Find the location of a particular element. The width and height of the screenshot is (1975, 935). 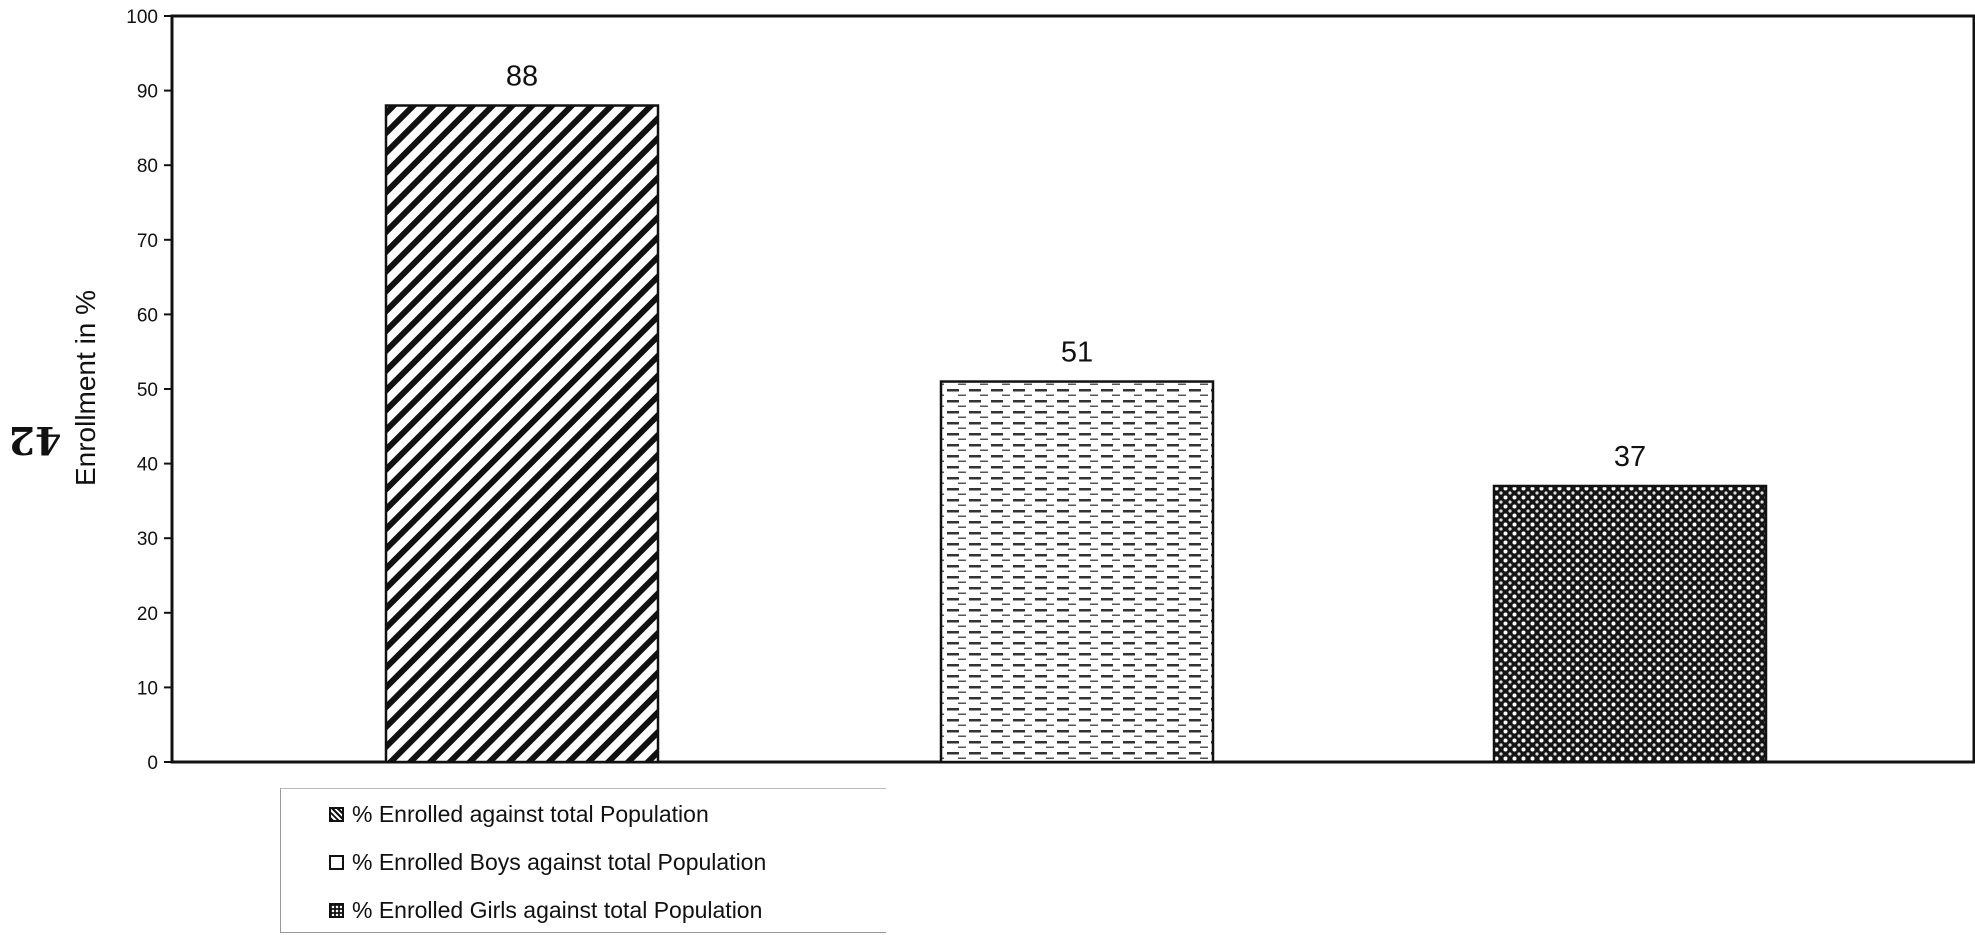

legend-label-boys: % Enrolled Boys against total Population is located at coordinates (559, 861).